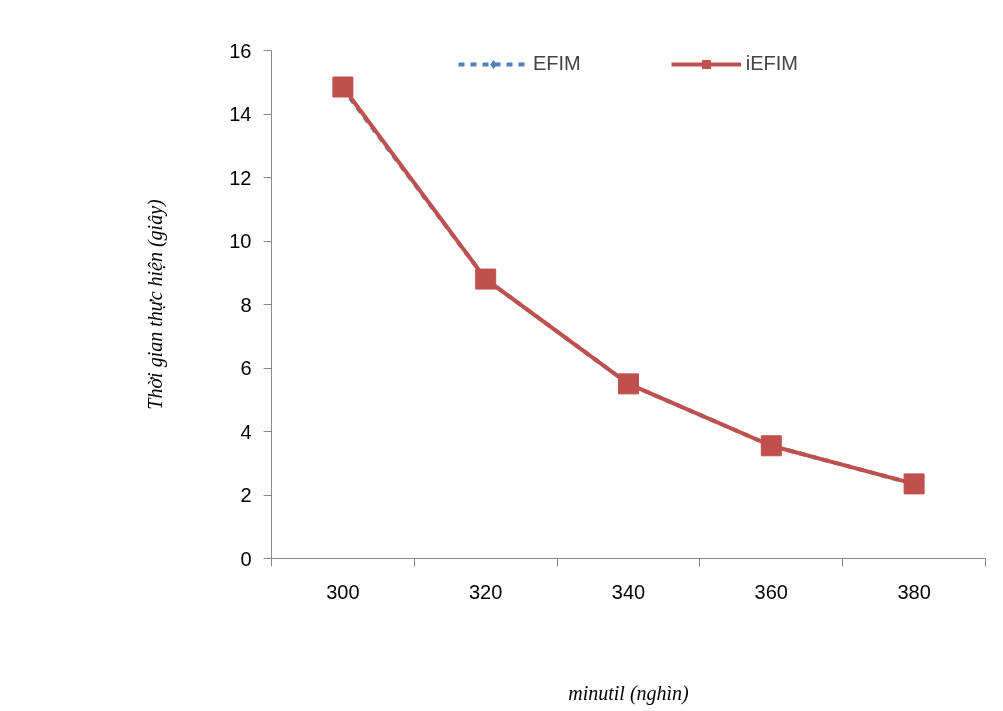  I want to click on y-tick-label: 0, so click(246, 558).